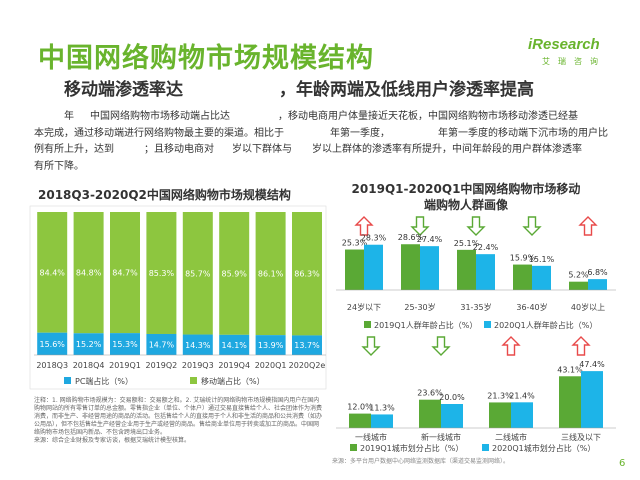 The image size is (640, 480). What do you see at coordinates (307, 365) in the screenshot?
I see `x-tick-label: 2020Q2e` at bounding box center [307, 365].